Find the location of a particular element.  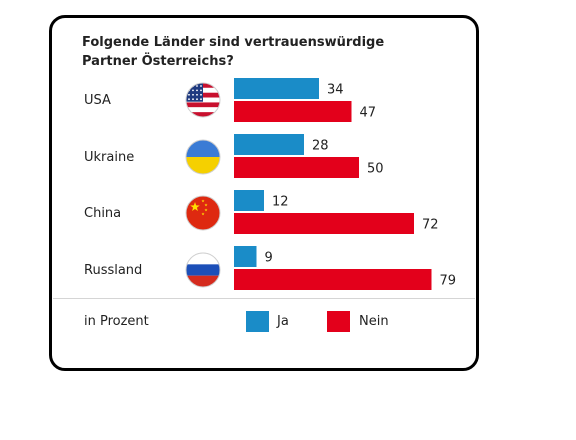

value-label-china-ja: 12 is located at coordinates (280, 202).